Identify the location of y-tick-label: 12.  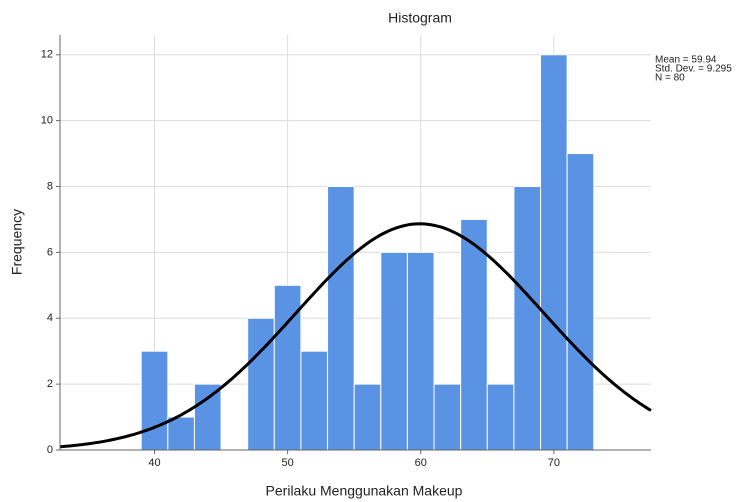
(47, 55).